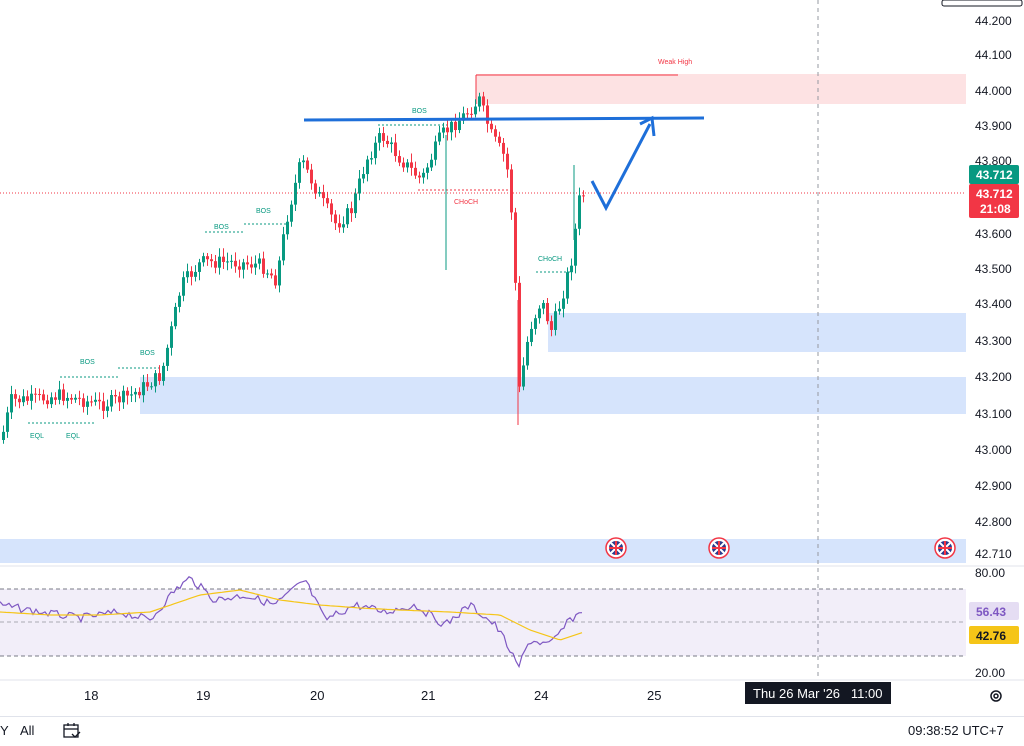 Image resolution: width=1024 pixels, height=746 pixels. What do you see at coordinates (982, 3) in the screenshot?
I see `scale-button` at bounding box center [982, 3].